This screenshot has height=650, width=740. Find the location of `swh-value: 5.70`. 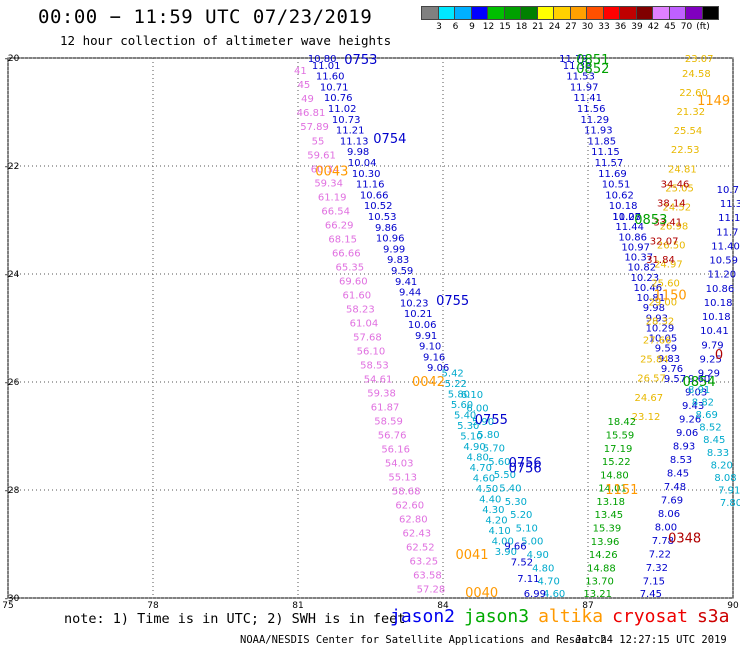

swh-value: 5.70 is located at coordinates (494, 448).